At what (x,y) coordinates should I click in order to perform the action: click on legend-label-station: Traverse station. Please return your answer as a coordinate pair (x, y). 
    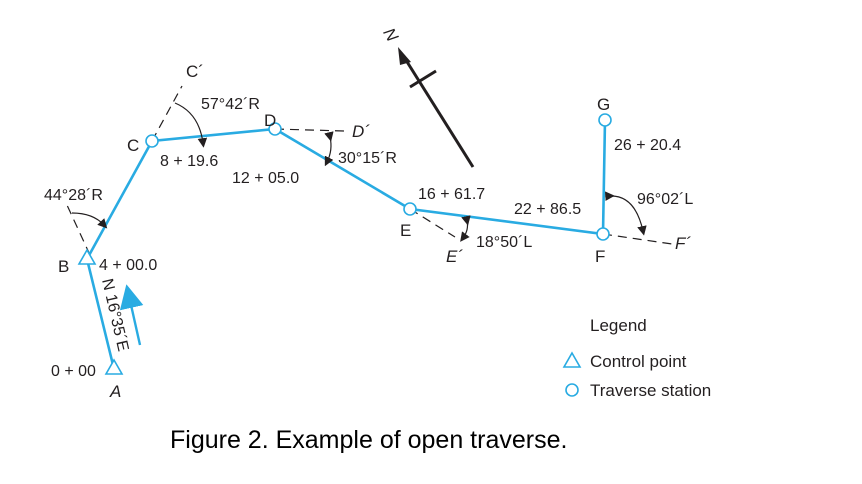
    Looking at the image, I should click on (650, 390).